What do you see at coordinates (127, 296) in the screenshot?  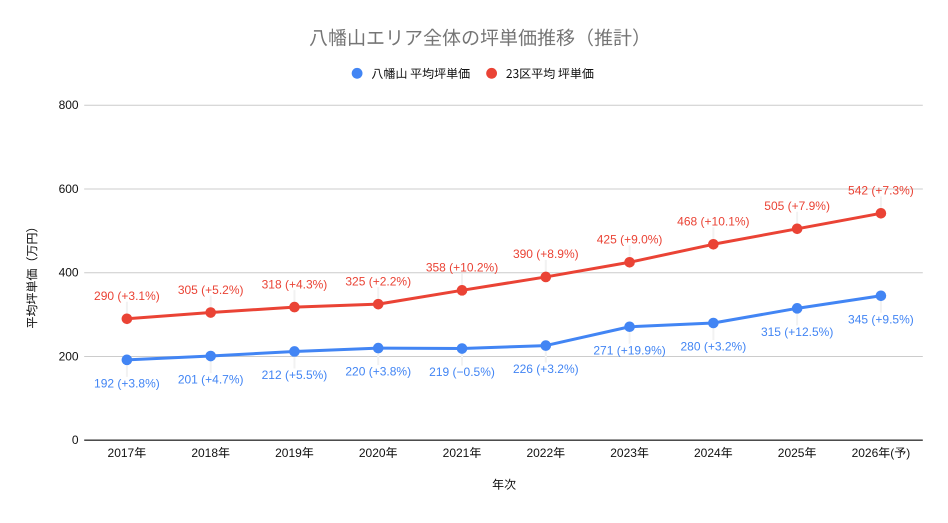 I see `svg-text: 290 (+3.1%)` at bounding box center [127, 296].